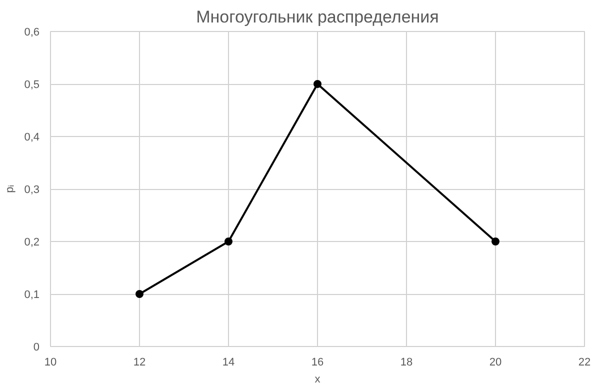 This screenshot has height=392, width=606. Describe the element at coordinates (317, 380) in the screenshot. I see `x-axis-title: x` at that location.